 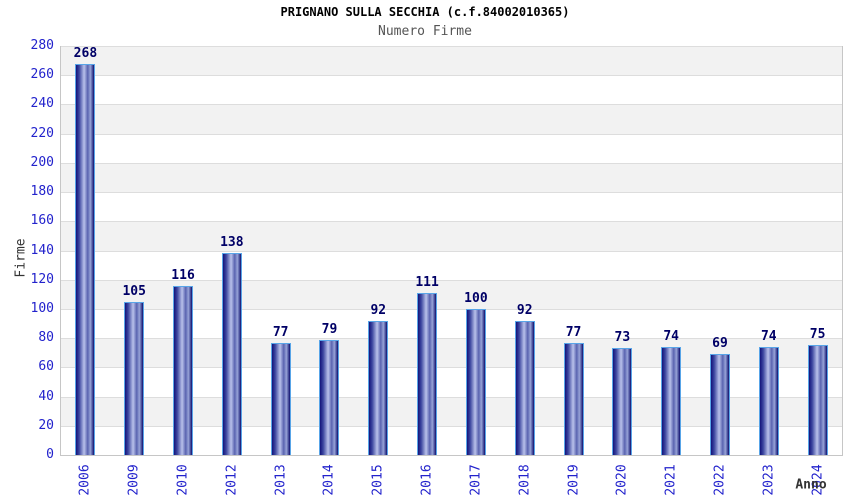 I want to click on bar-value-label: 100, so click(x=476, y=298).